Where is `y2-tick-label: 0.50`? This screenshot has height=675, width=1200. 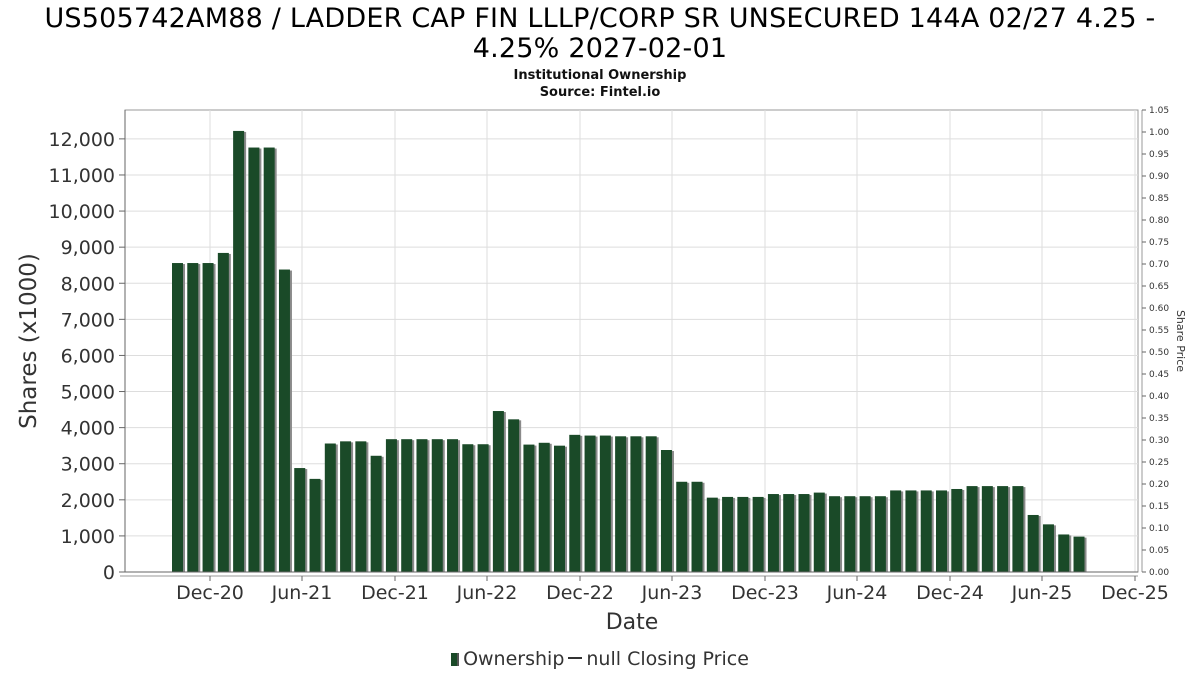 y2-tick-label: 0.50 is located at coordinates (1159, 353).